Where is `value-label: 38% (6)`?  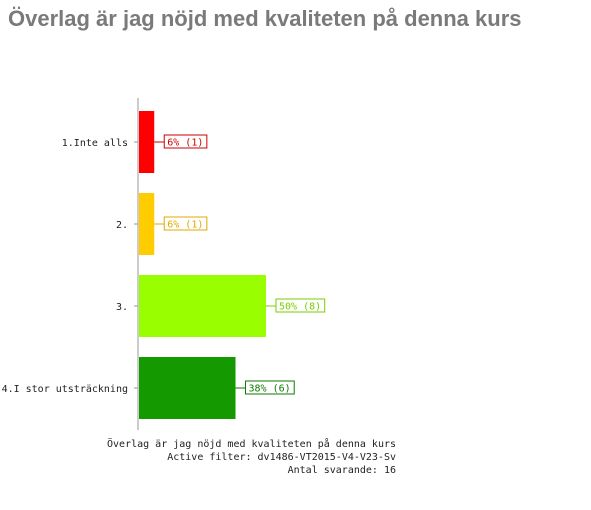
value-label: 38% (6) is located at coordinates (270, 389).